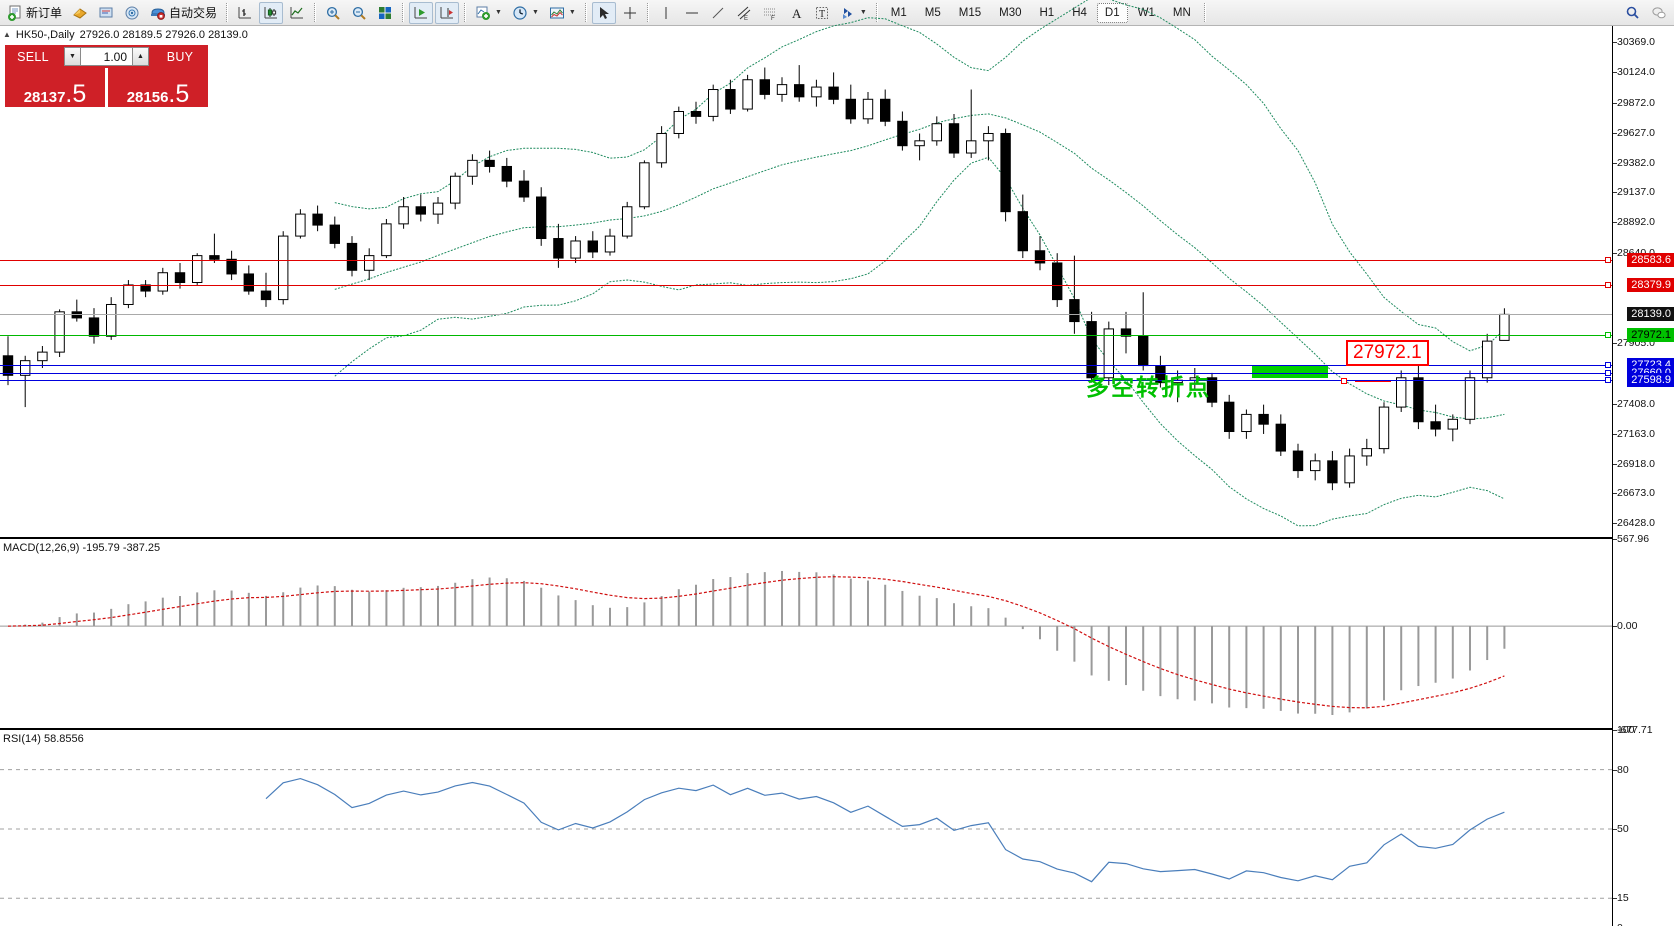  I want to click on new-order-button: 新订单, so click(34, 13).